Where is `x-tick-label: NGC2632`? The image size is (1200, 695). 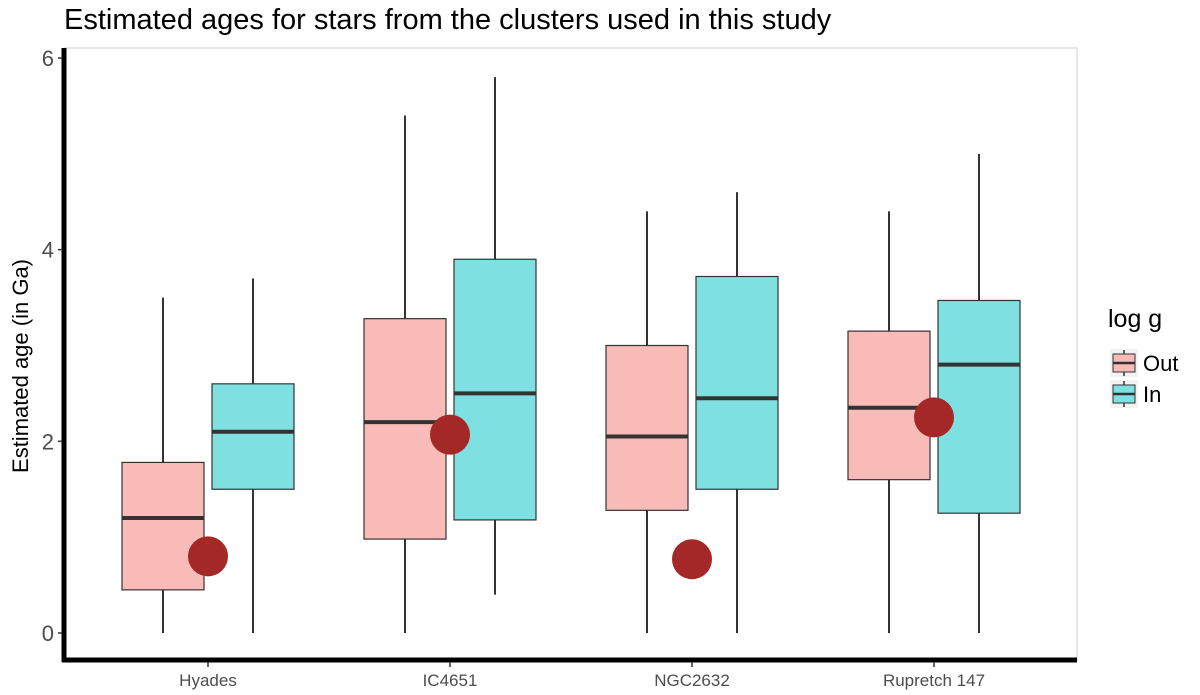
x-tick-label: NGC2632 is located at coordinates (692, 680).